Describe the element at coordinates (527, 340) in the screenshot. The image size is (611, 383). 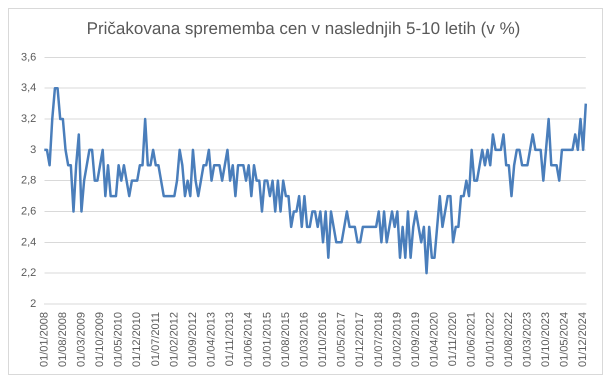
I see `x-tick-label: 01/03/2023` at that location.